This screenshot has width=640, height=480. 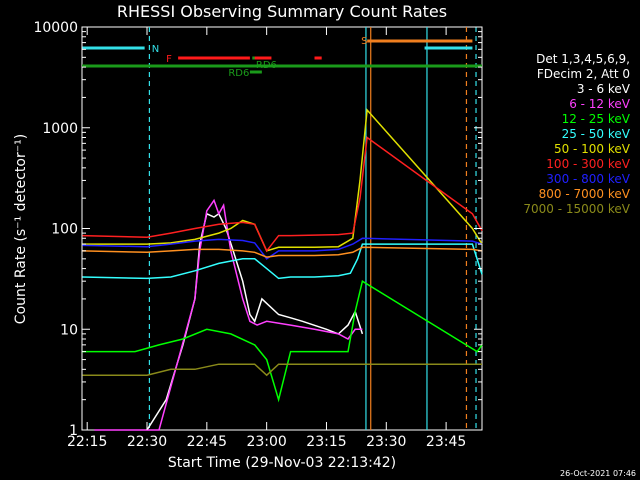 I want to click on x-tick-label-0: 22:15, so click(x=87, y=442).